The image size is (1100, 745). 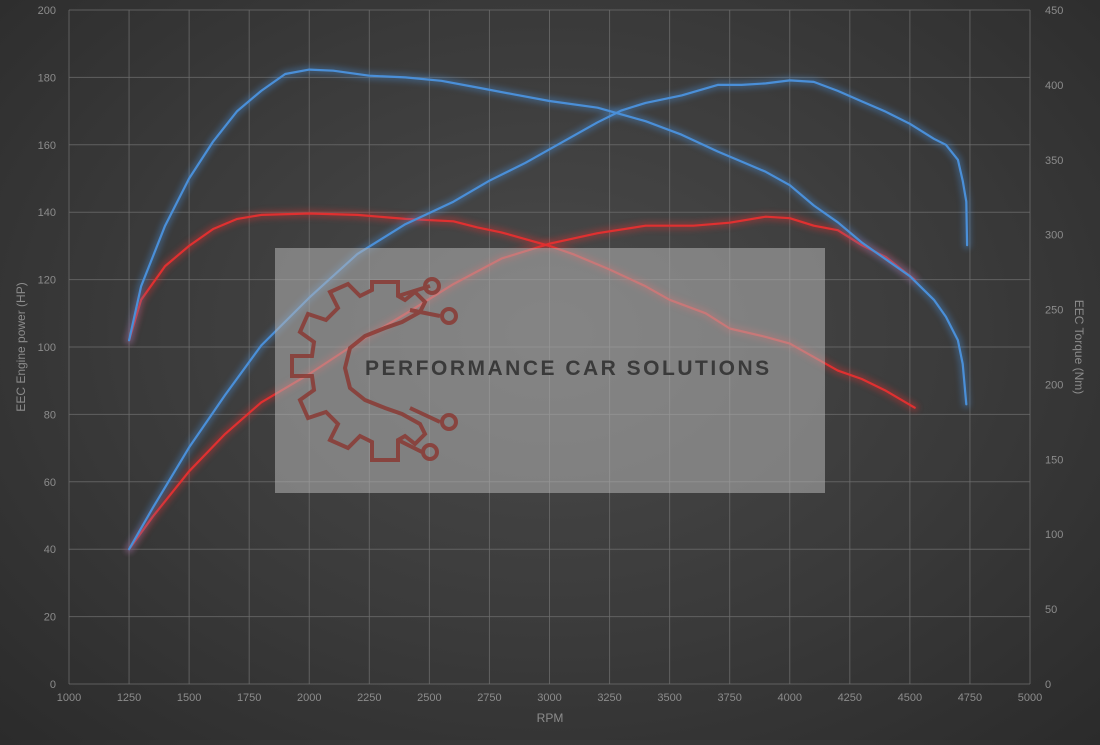 What do you see at coordinates (1054, 161) in the screenshot?
I see `right-y-tick-label: 350` at bounding box center [1054, 161].